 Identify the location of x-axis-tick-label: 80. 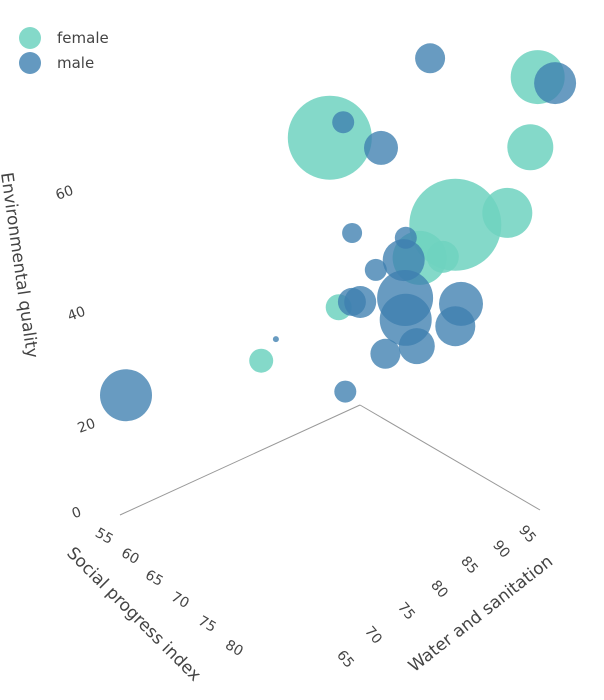
(233, 648).